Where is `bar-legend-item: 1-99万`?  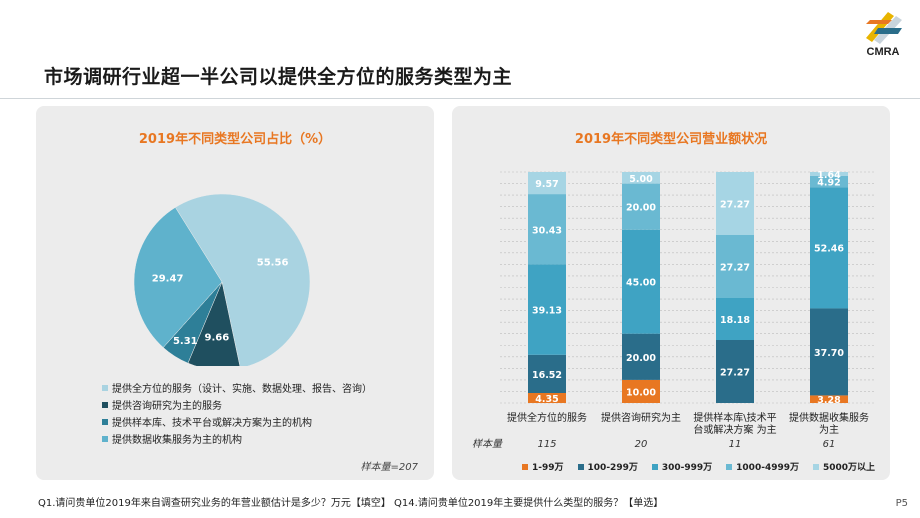
bar-legend-item: 1-99万 is located at coordinates (543, 466).